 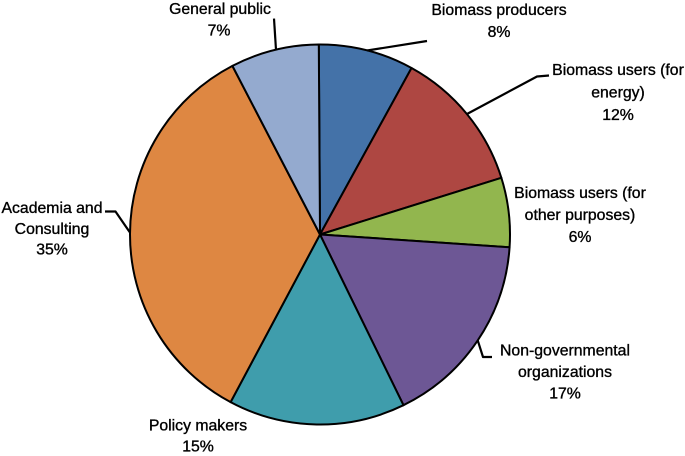 What do you see at coordinates (565, 351) in the screenshot?
I see `svg-text: Non-governmental` at bounding box center [565, 351].